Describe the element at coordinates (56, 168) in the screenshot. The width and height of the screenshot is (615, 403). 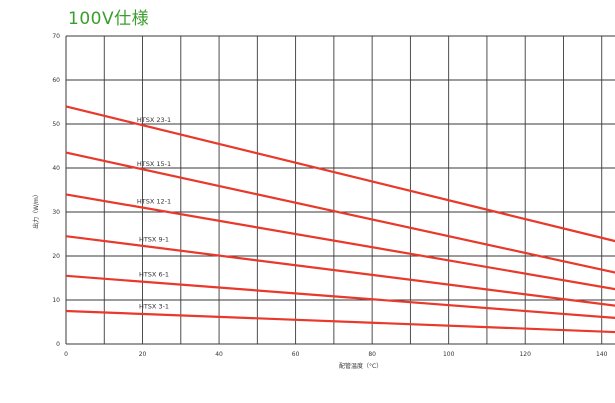
I see `y-tick-label: 40` at that location.